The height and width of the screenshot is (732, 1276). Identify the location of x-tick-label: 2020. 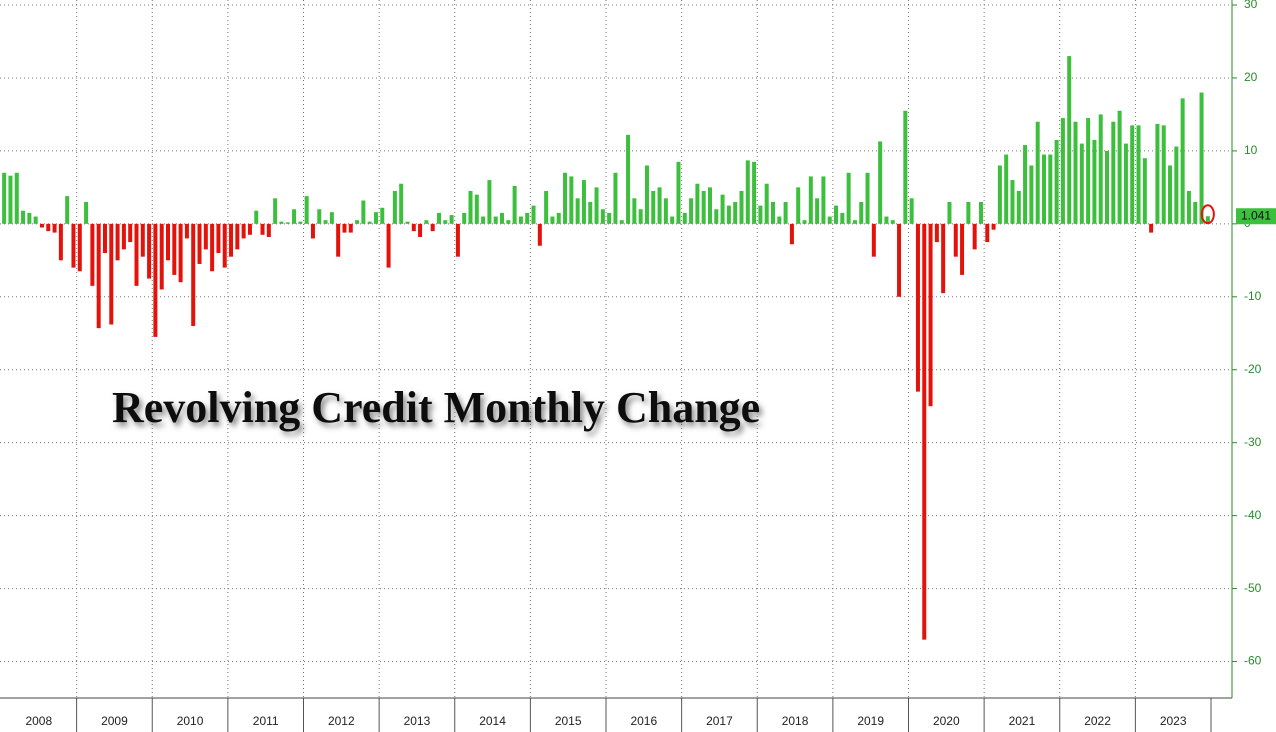
(946, 721).